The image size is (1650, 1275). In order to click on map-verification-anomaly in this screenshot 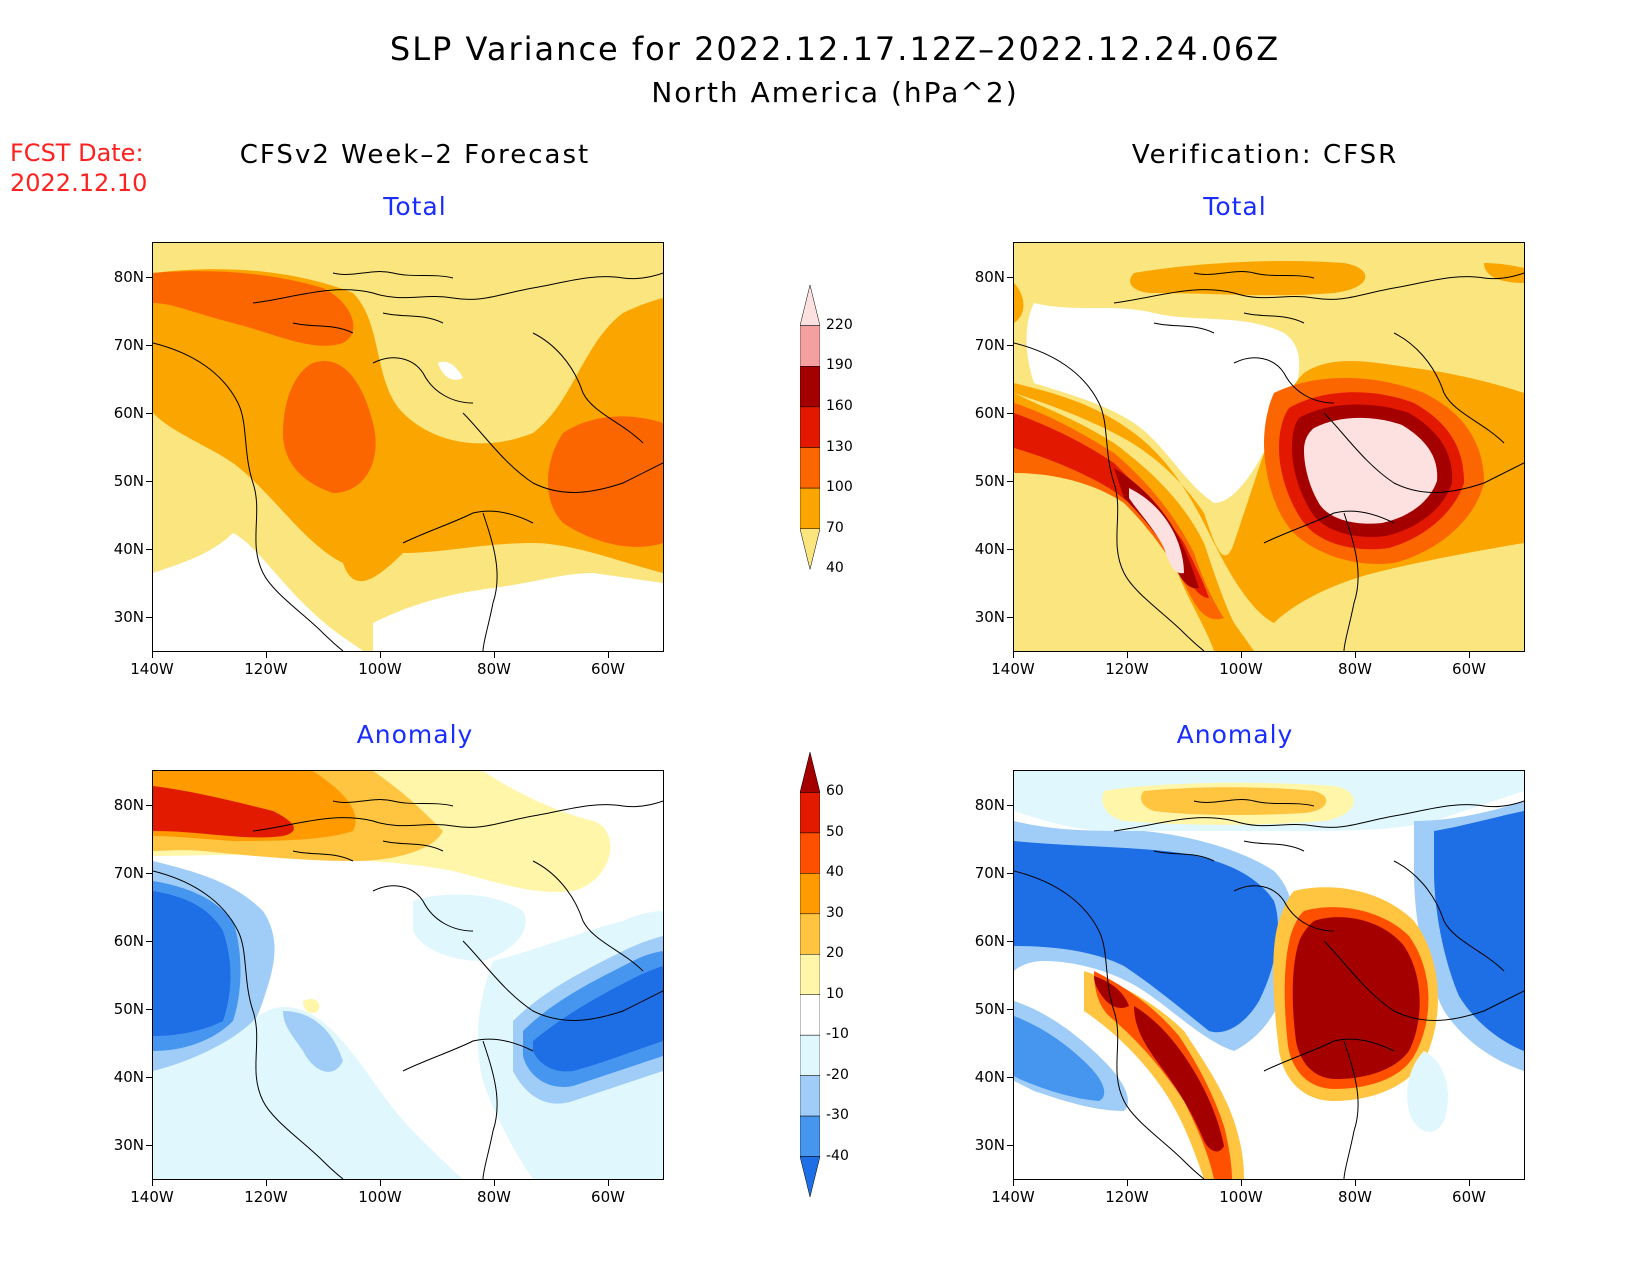, I will do `click(1269, 975)`.